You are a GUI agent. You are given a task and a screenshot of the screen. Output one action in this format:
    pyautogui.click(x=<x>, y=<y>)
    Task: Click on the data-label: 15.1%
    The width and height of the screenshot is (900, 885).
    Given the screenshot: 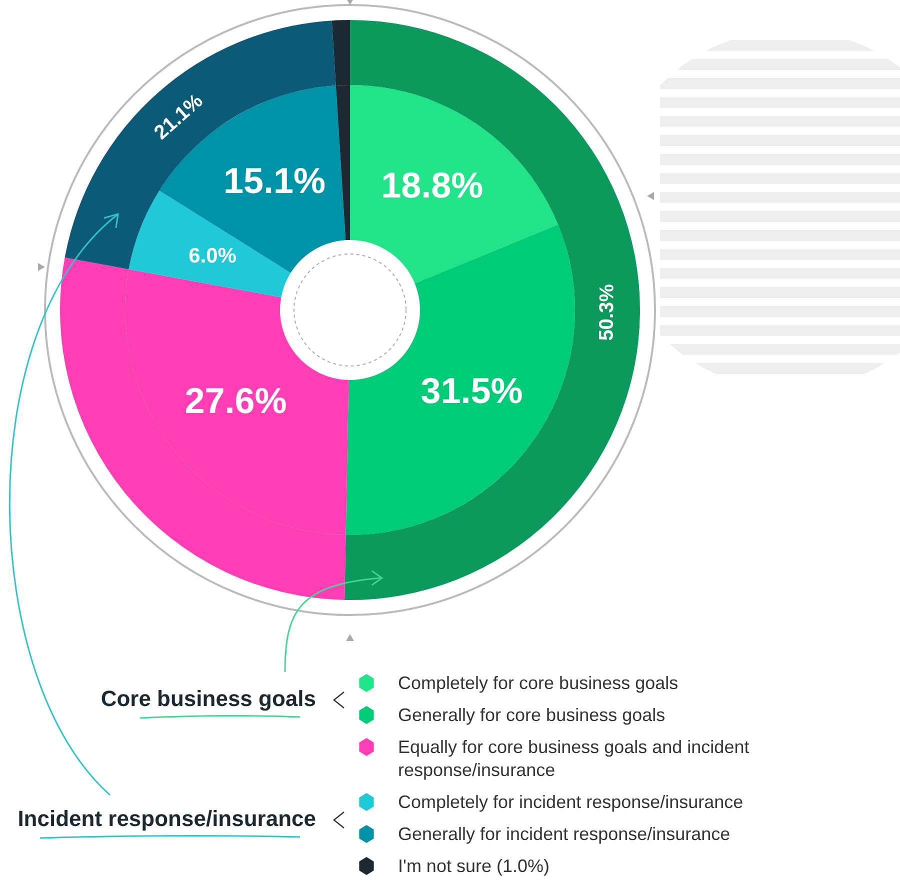 What is the action you would take?
    pyautogui.click(x=274, y=181)
    